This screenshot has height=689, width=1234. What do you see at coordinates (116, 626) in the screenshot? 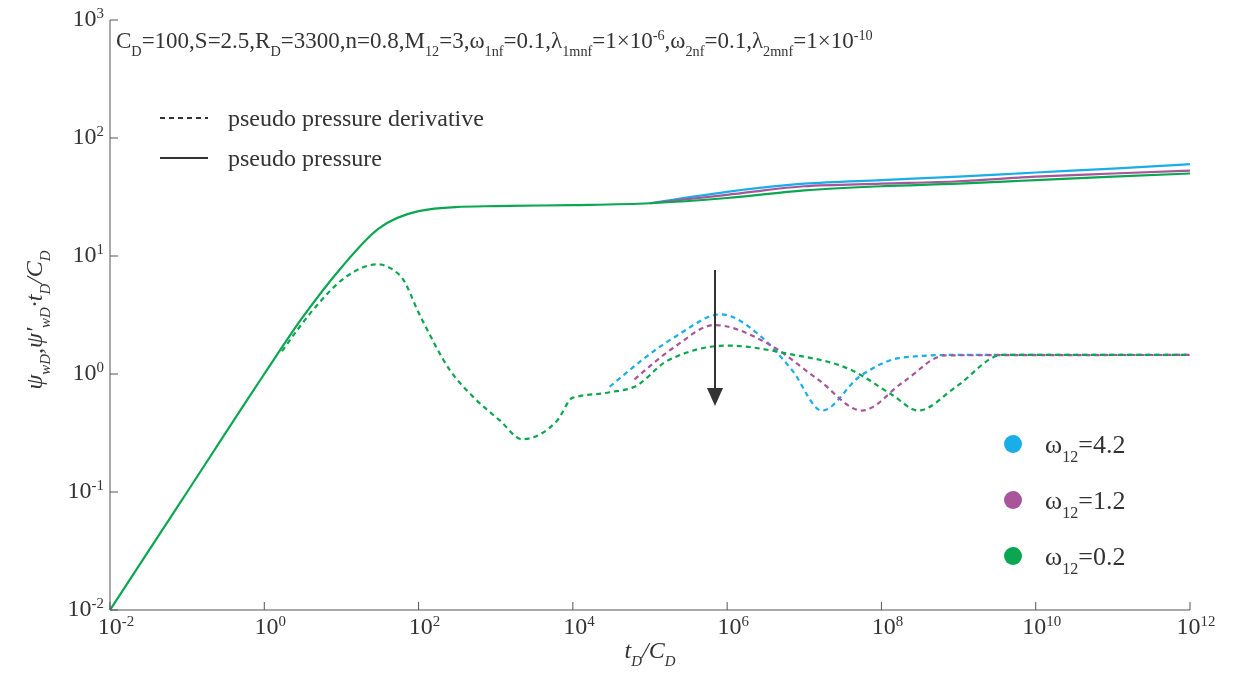
I see `x-tick-label: 10$^{-2}$` at bounding box center [116, 626].